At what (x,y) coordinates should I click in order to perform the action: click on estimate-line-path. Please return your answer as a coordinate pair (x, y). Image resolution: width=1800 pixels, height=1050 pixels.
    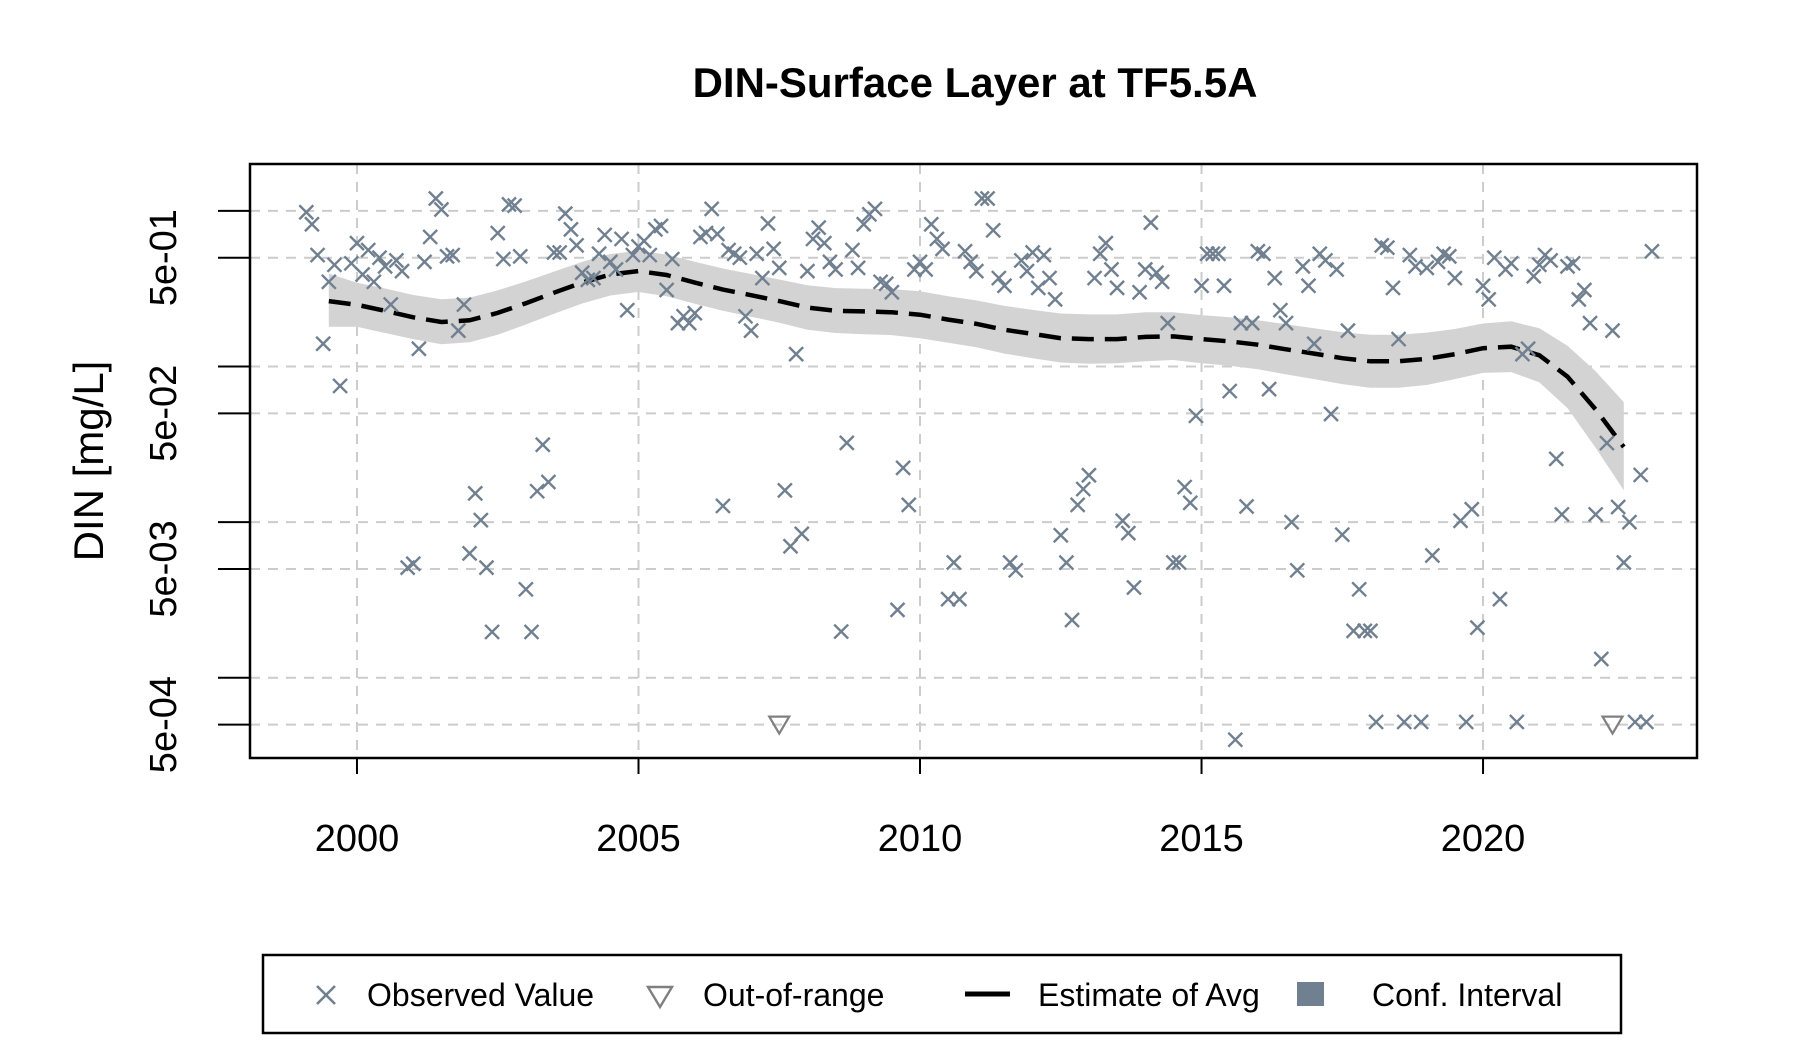
    Looking at the image, I should click on (977, 358).